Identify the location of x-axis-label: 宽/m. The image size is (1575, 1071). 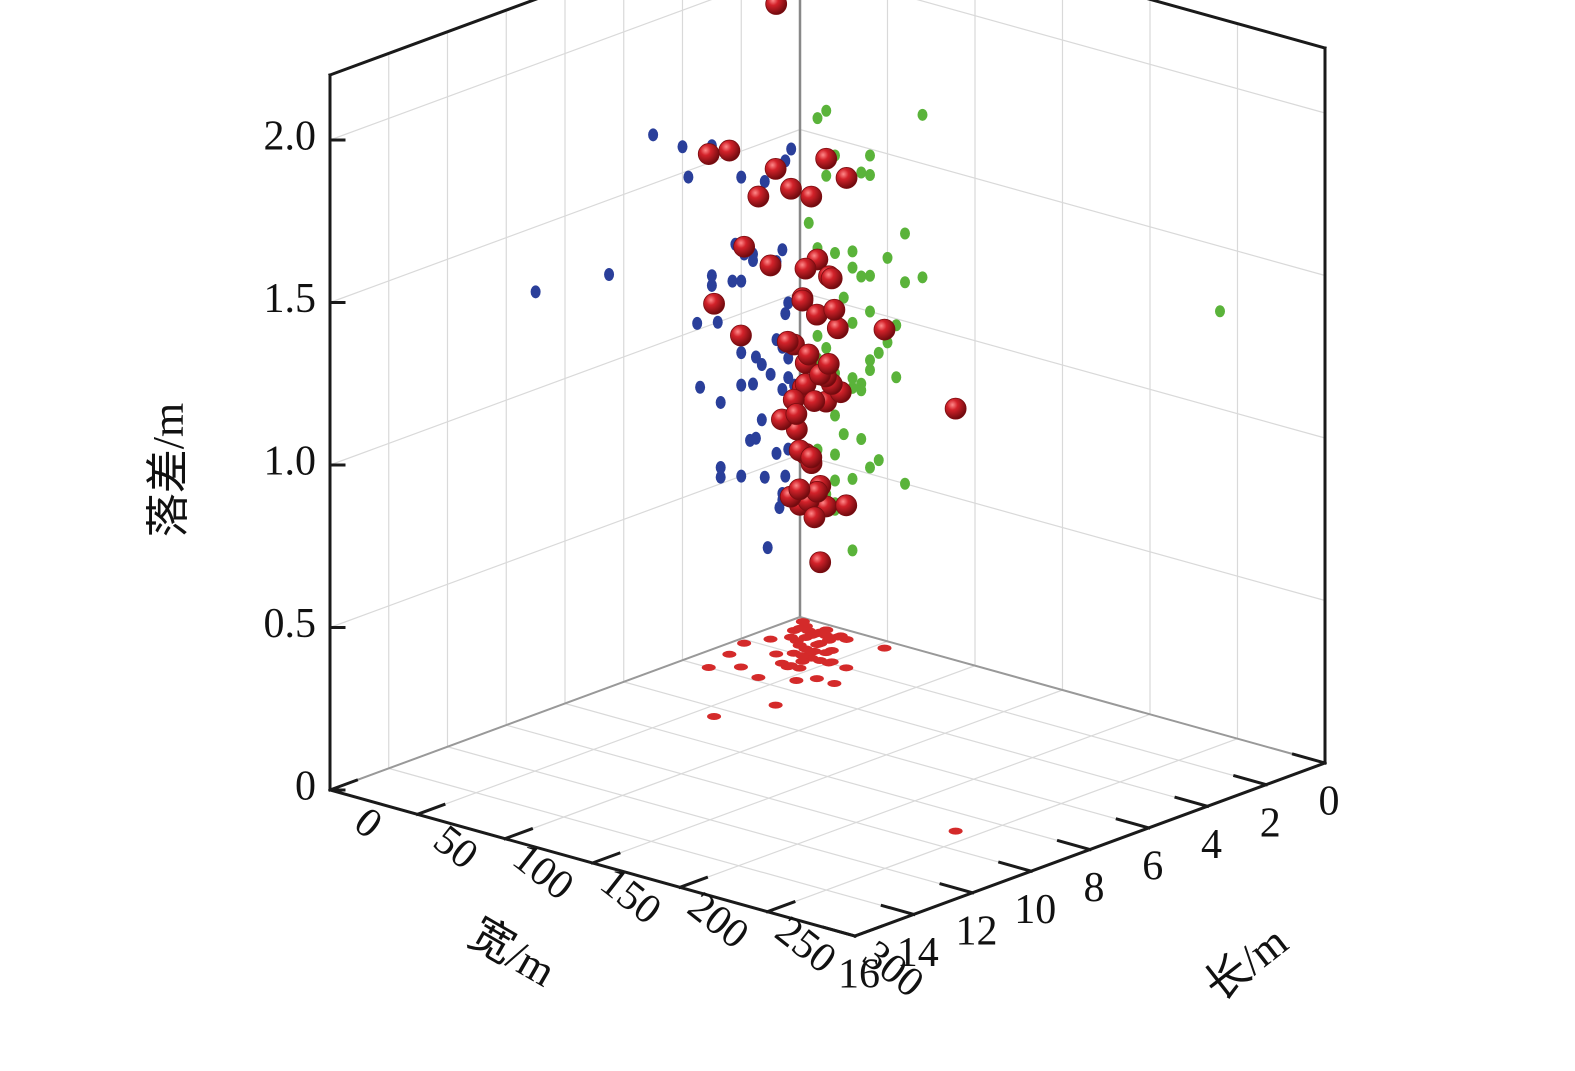
(512, 953).